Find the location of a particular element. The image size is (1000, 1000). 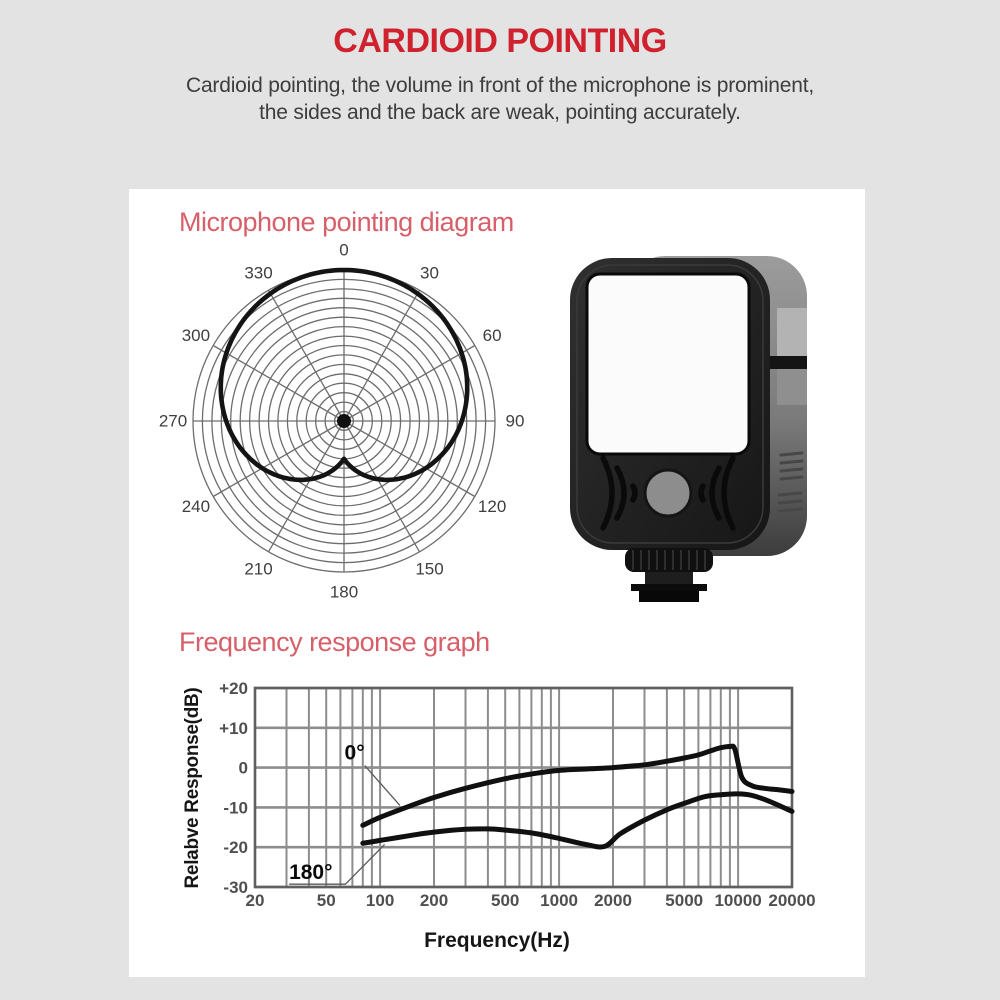

polar-section-heading: Microphone pointing diagram is located at coordinates (346, 222).